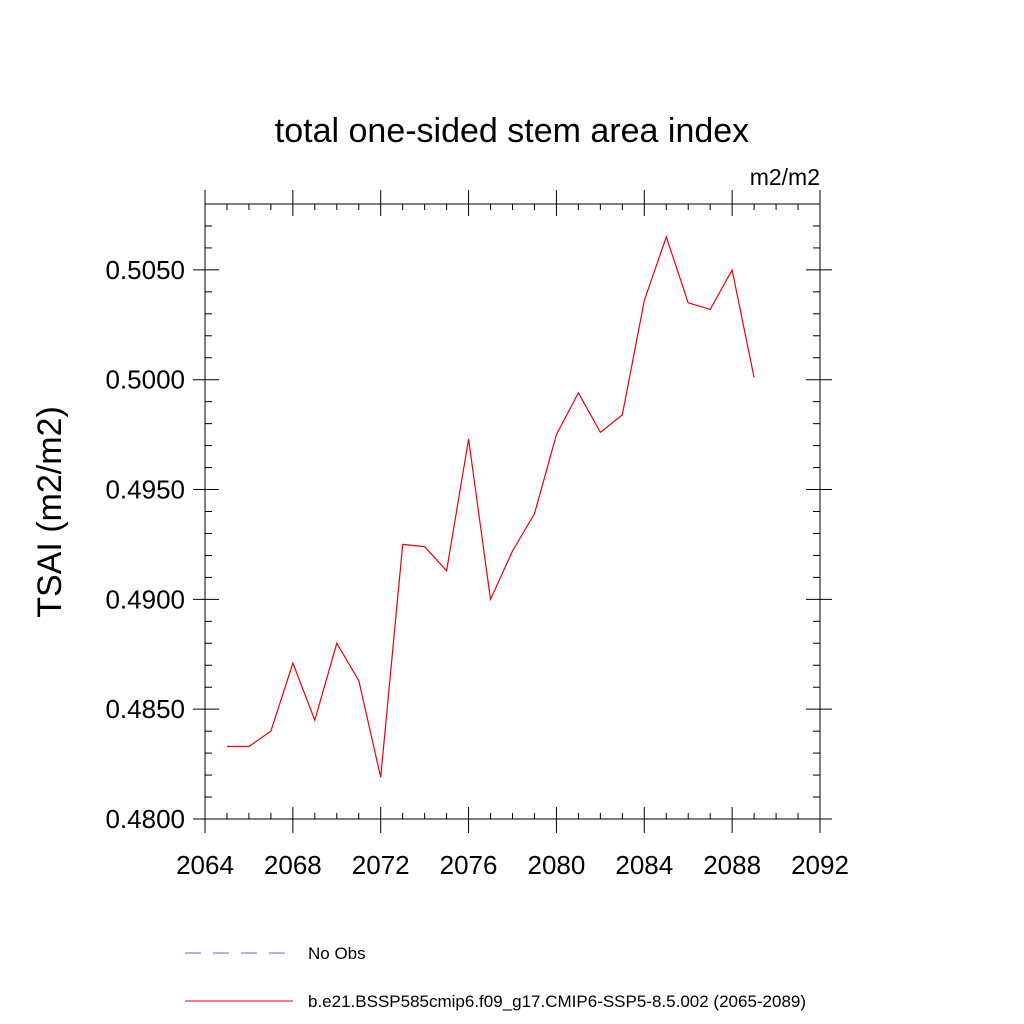  Describe the element at coordinates (337, 953) in the screenshot. I see `legend-label: No Obs` at that location.